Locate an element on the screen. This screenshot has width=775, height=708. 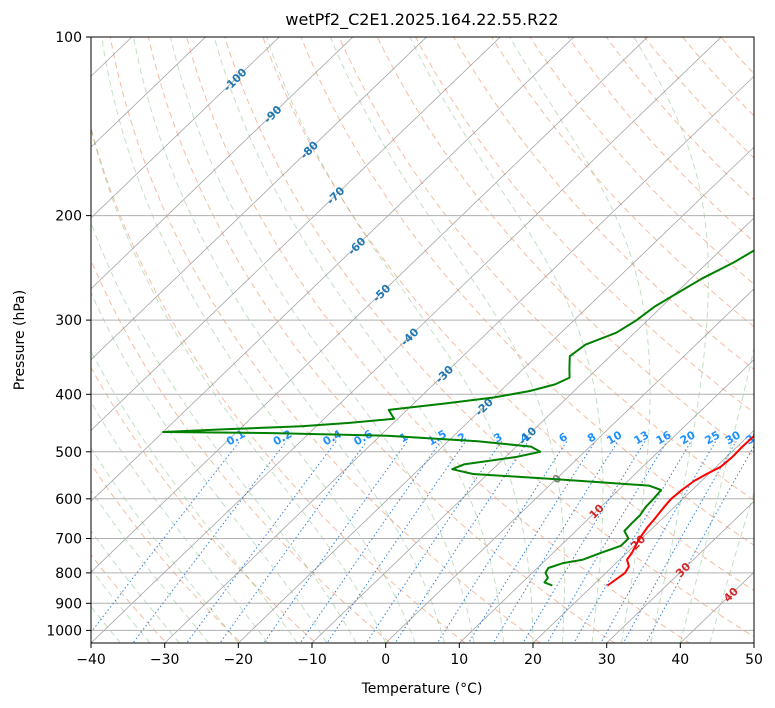
x-tick-label: −30 is located at coordinates (165, 660).